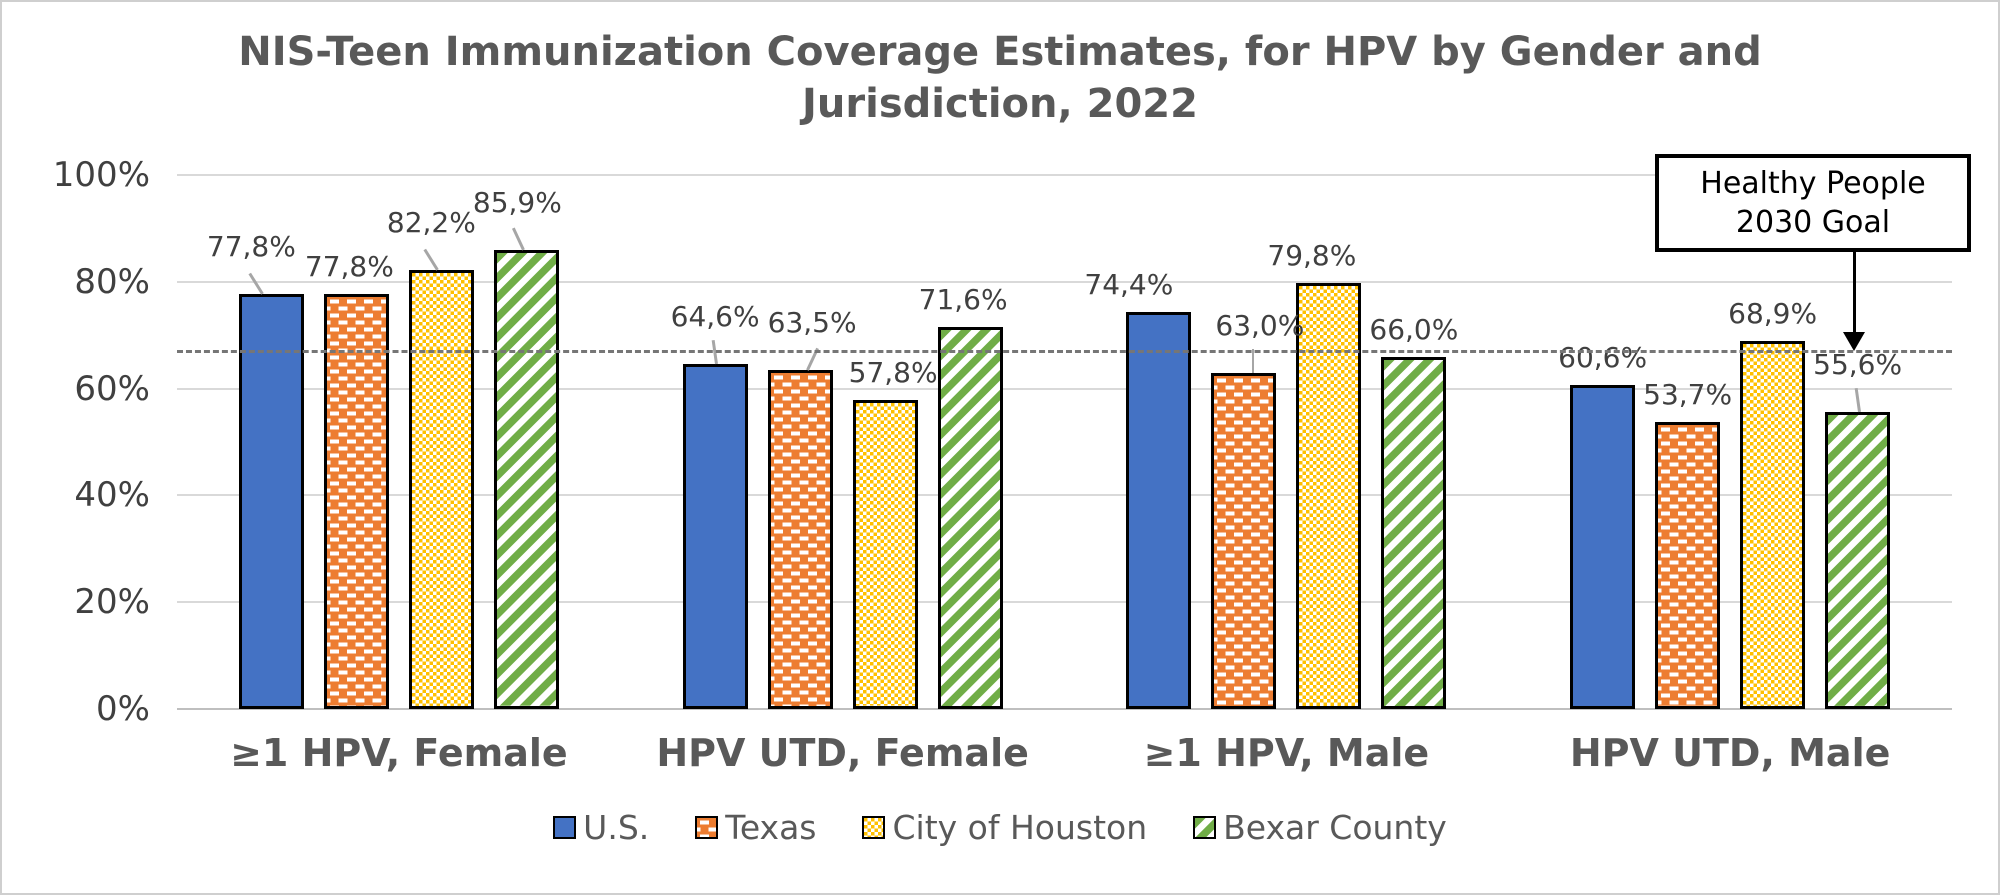 This screenshot has height=895, width=2000. I want to click on y-axis: 0% 20% 40% 60% 80% 100%, so click(78, 447).